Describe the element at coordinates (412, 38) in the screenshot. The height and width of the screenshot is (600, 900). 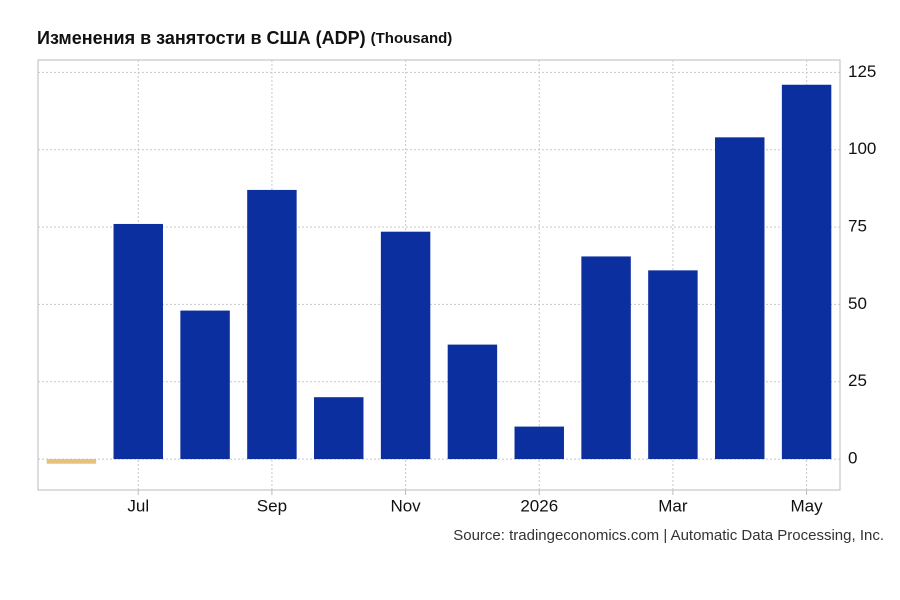
I see `unit-text: (Thousand)` at that location.